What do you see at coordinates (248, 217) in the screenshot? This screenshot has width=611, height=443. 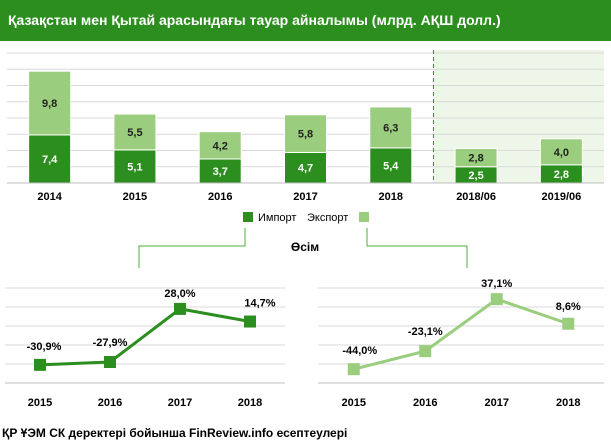 I see `legend-swatch-import` at bounding box center [248, 217].